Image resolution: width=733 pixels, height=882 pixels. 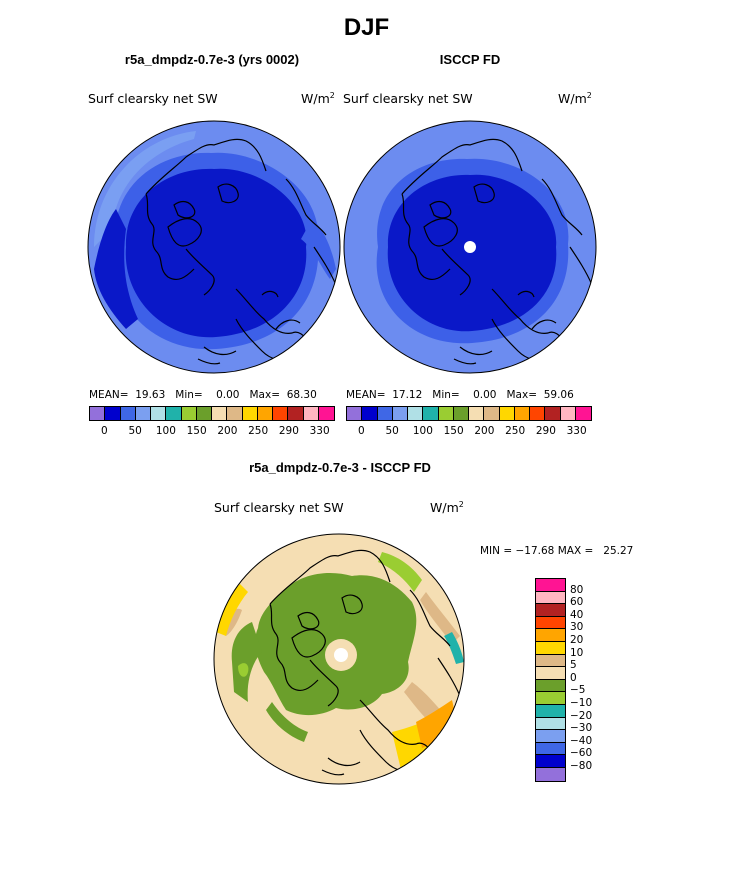 What do you see at coordinates (214, 431) in the screenshot?
I see `left-colorbar-ticks: 0 50 100 150 200 250 290 330` at bounding box center [214, 431].